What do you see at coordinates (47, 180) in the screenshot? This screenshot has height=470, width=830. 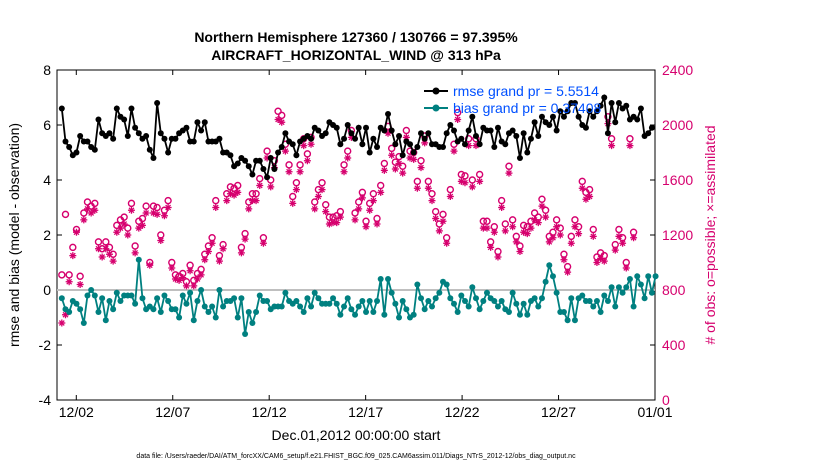 I see `left-tick-label: 4` at bounding box center [47, 180].